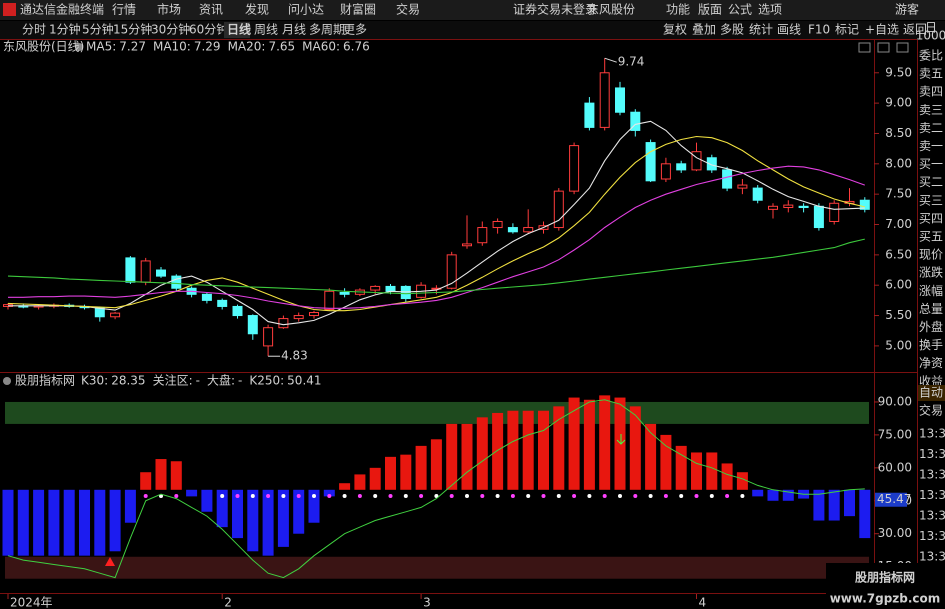 The width and height of the screenshot is (945, 609). I want to click on login-notice: 证券交易未登录, so click(555, 9).